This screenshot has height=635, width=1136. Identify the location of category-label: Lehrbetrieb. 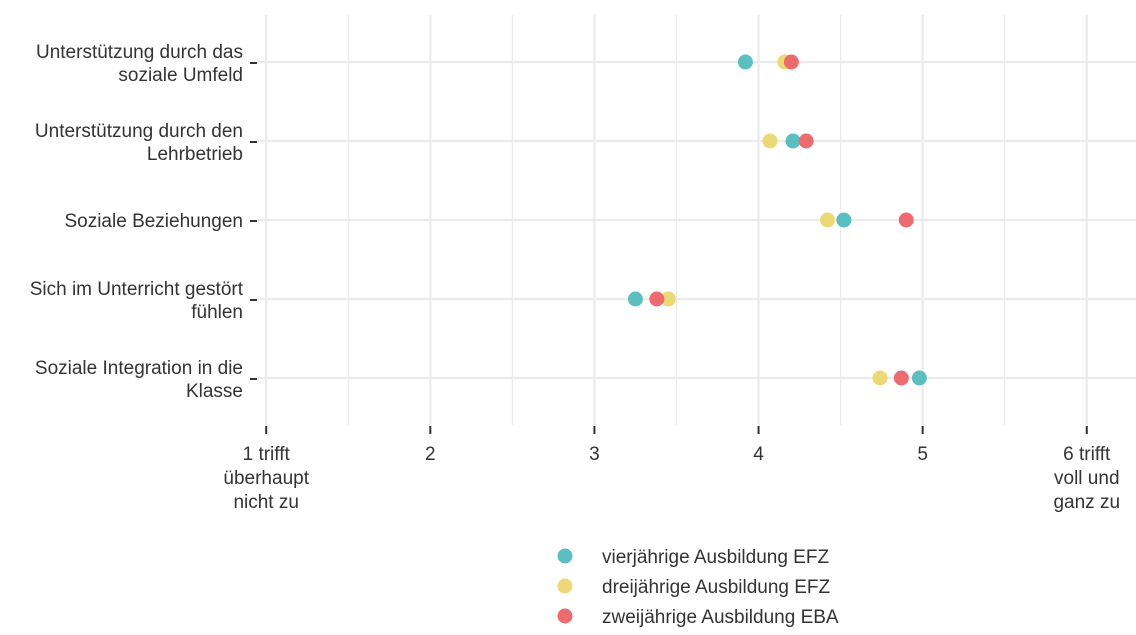
(195, 154).